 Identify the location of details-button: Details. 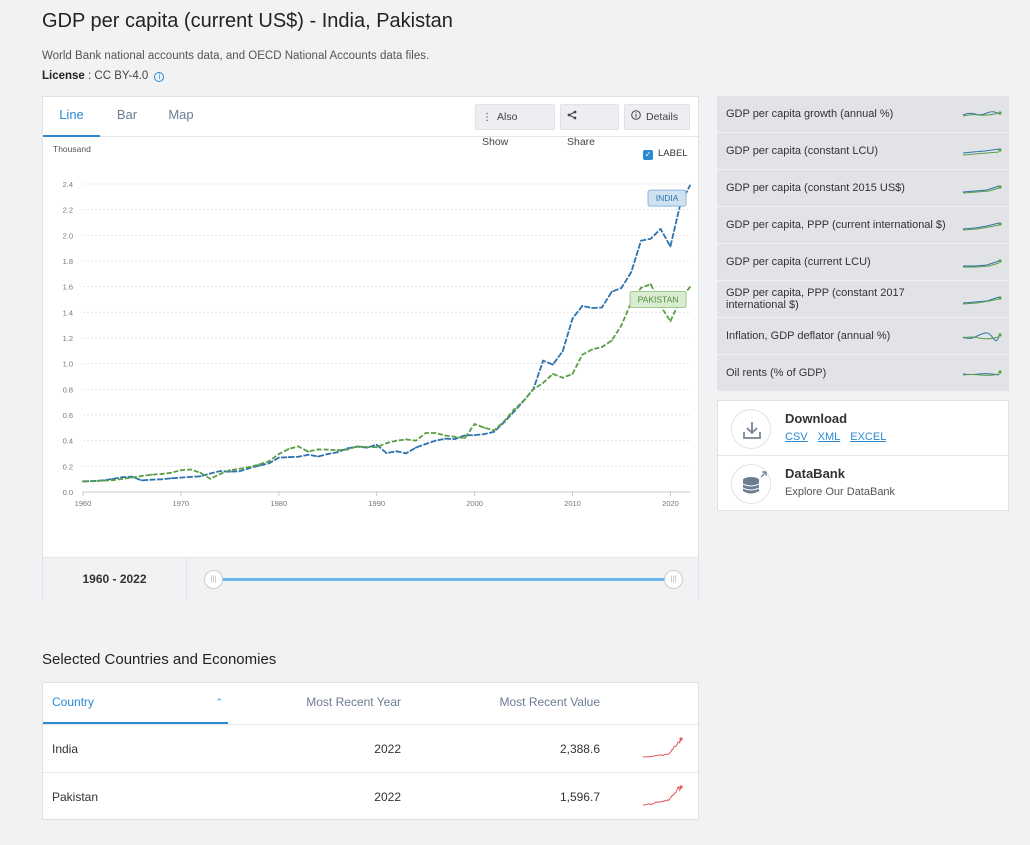
(657, 117).